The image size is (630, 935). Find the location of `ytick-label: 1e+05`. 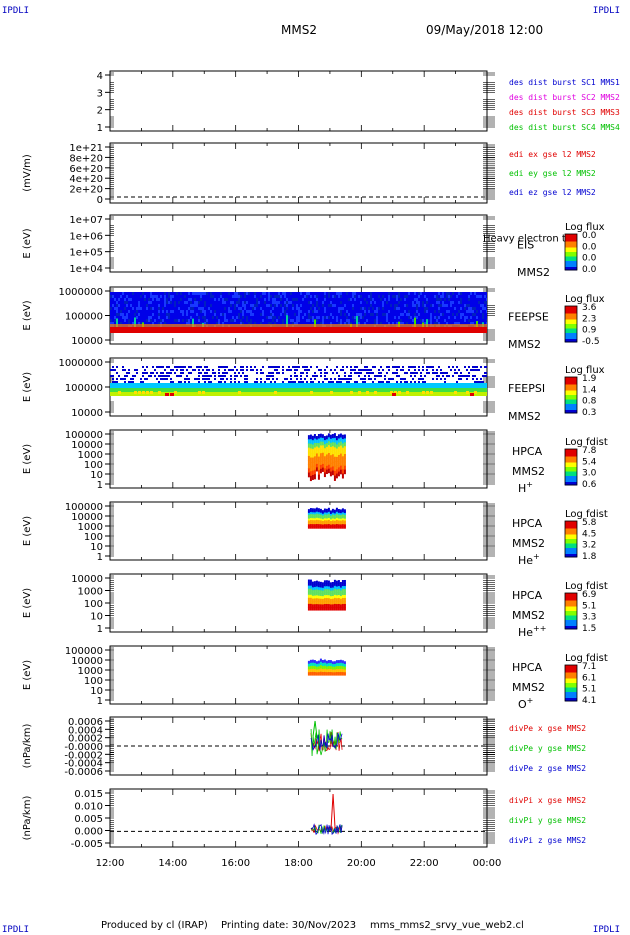

ytick-label: 1e+05 is located at coordinates (86, 253).